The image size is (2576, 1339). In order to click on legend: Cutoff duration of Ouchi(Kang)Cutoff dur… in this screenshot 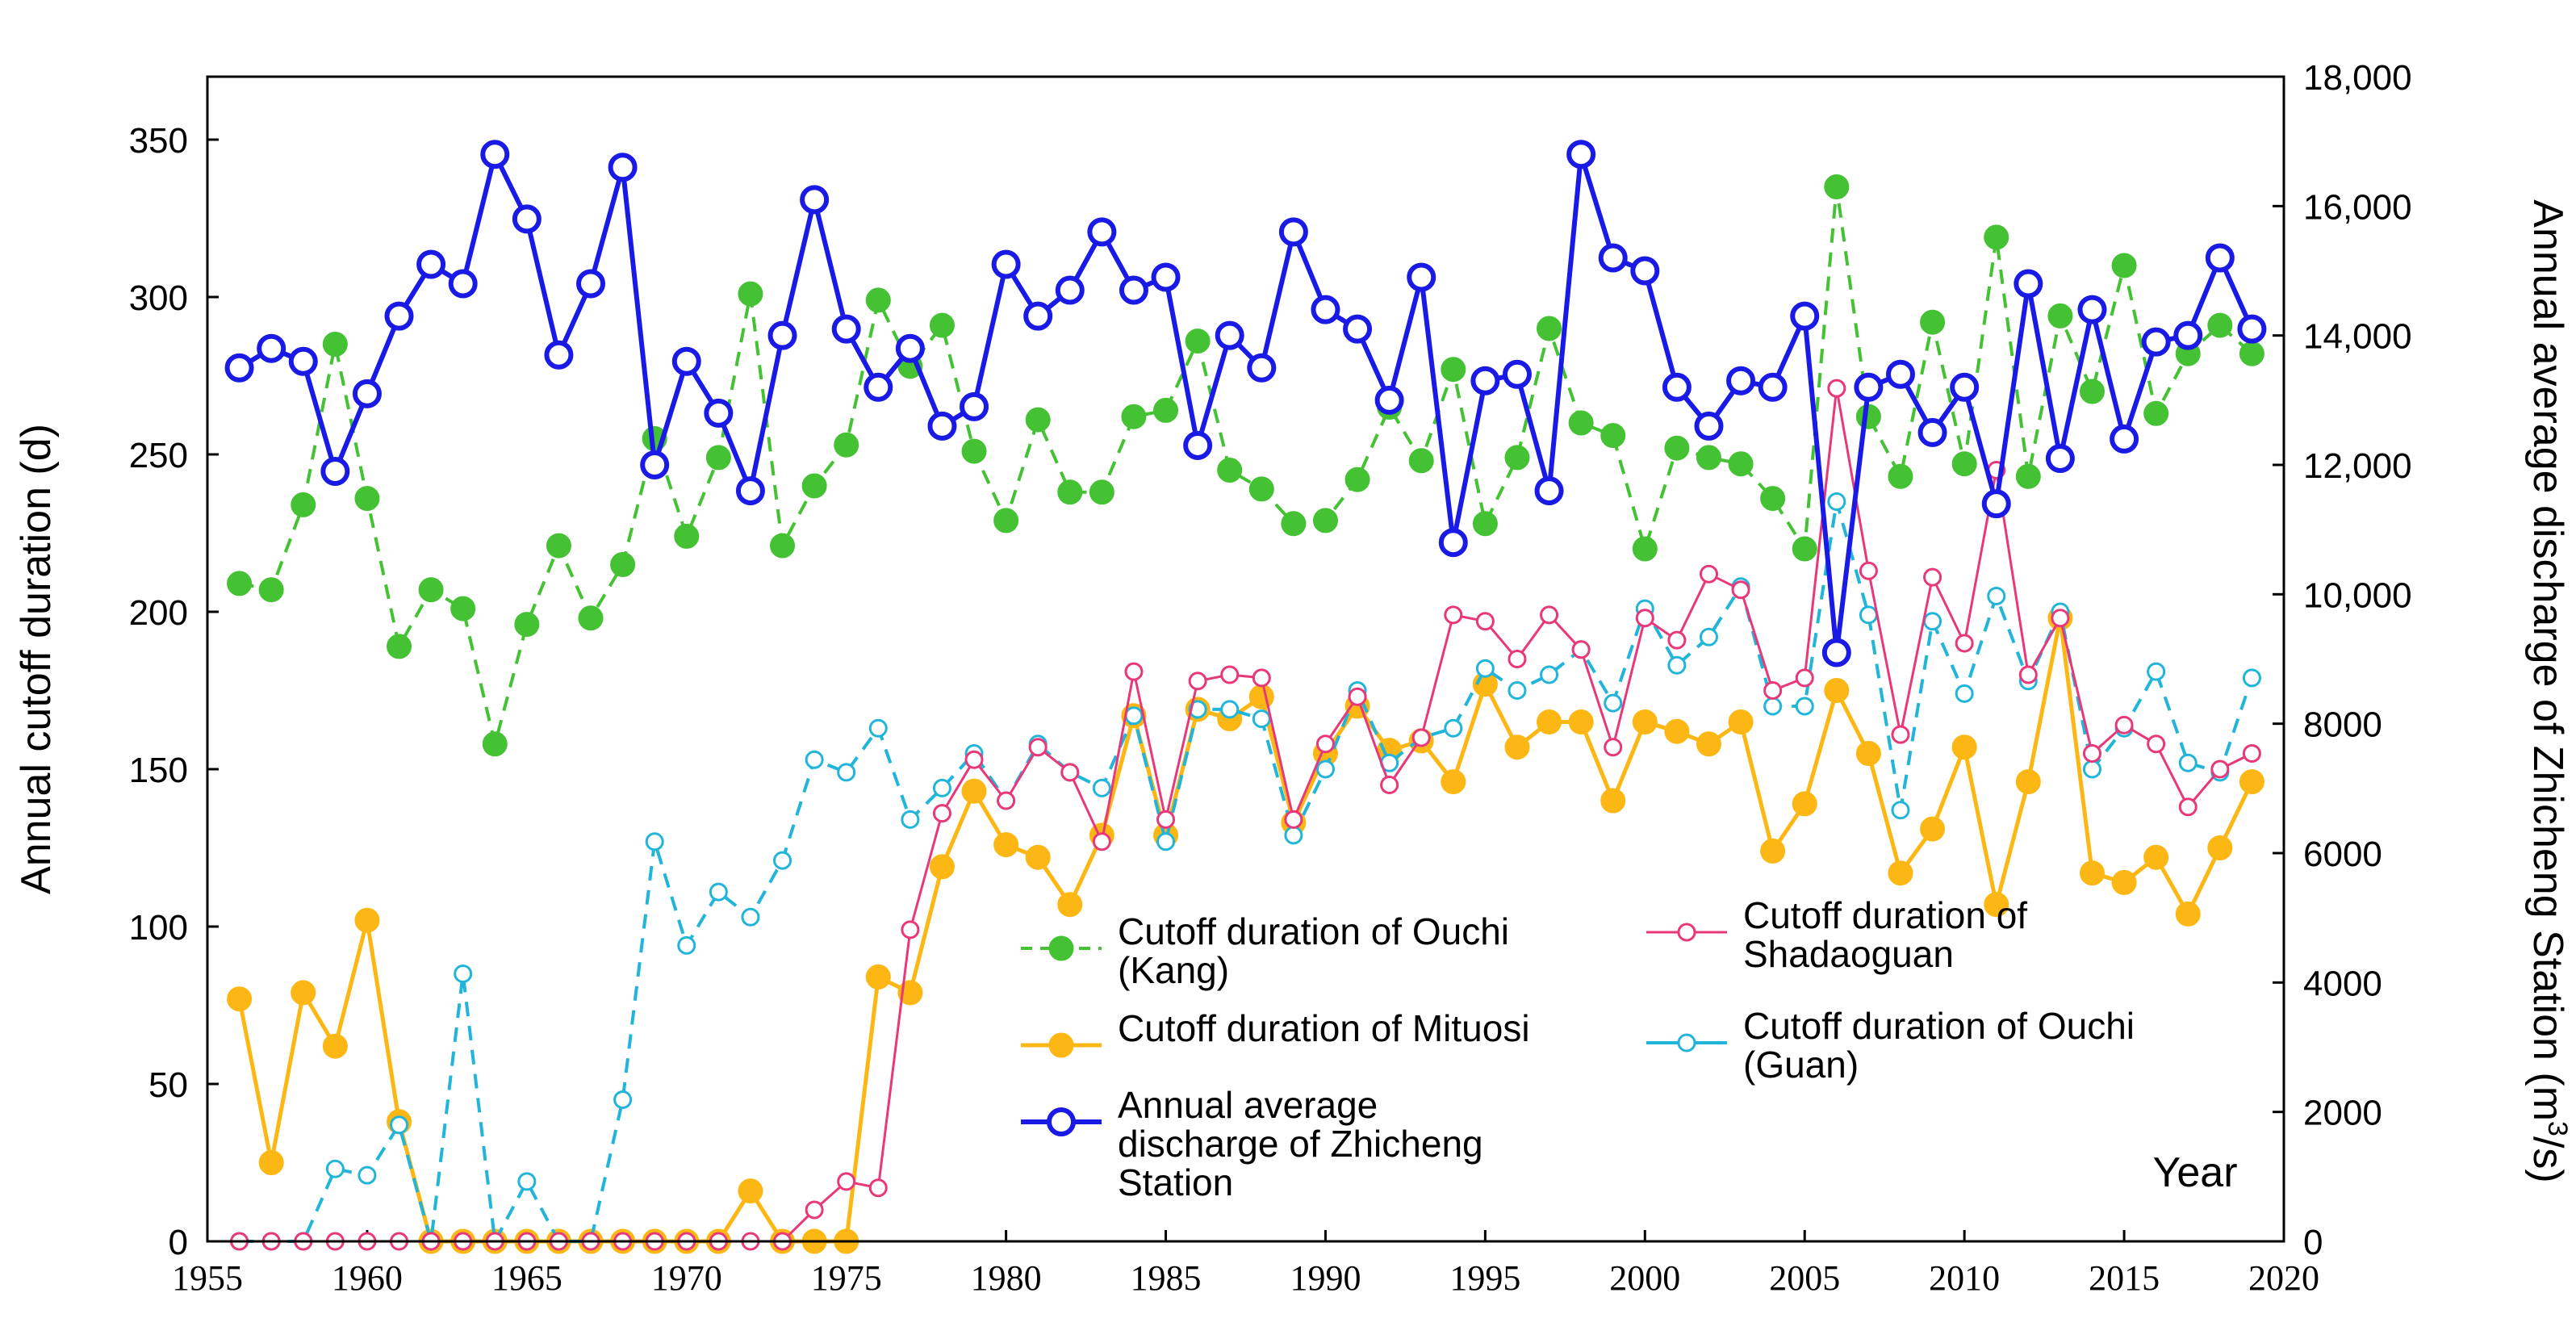, I will do `click(1578, 1048)`.